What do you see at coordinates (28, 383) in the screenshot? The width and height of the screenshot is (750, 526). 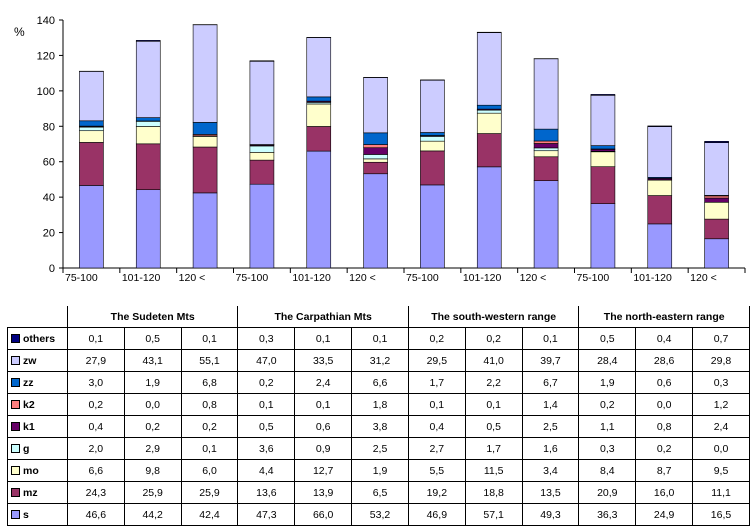 I see `series-name: zz` at bounding box center [28, 383].